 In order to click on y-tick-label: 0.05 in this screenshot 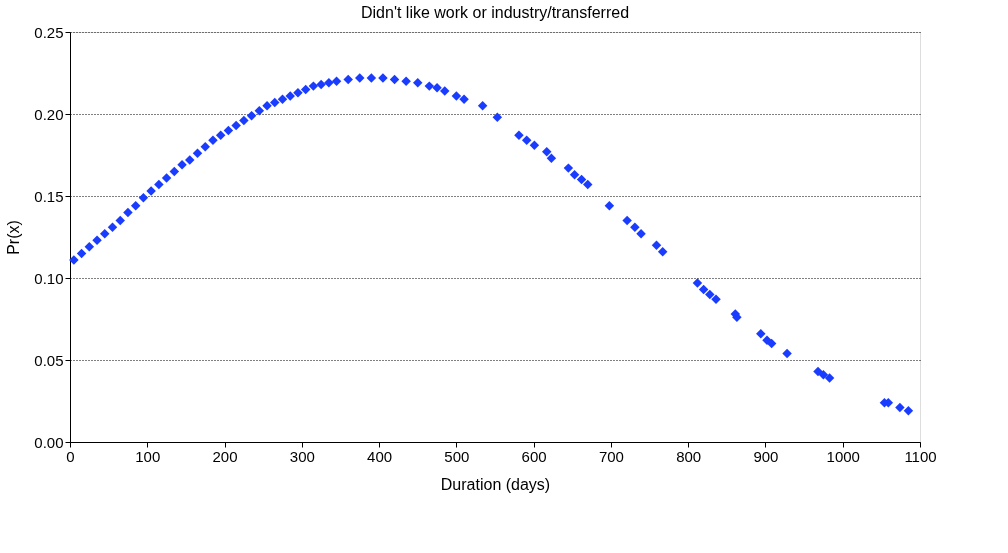, I will do `click(49, 360)`.